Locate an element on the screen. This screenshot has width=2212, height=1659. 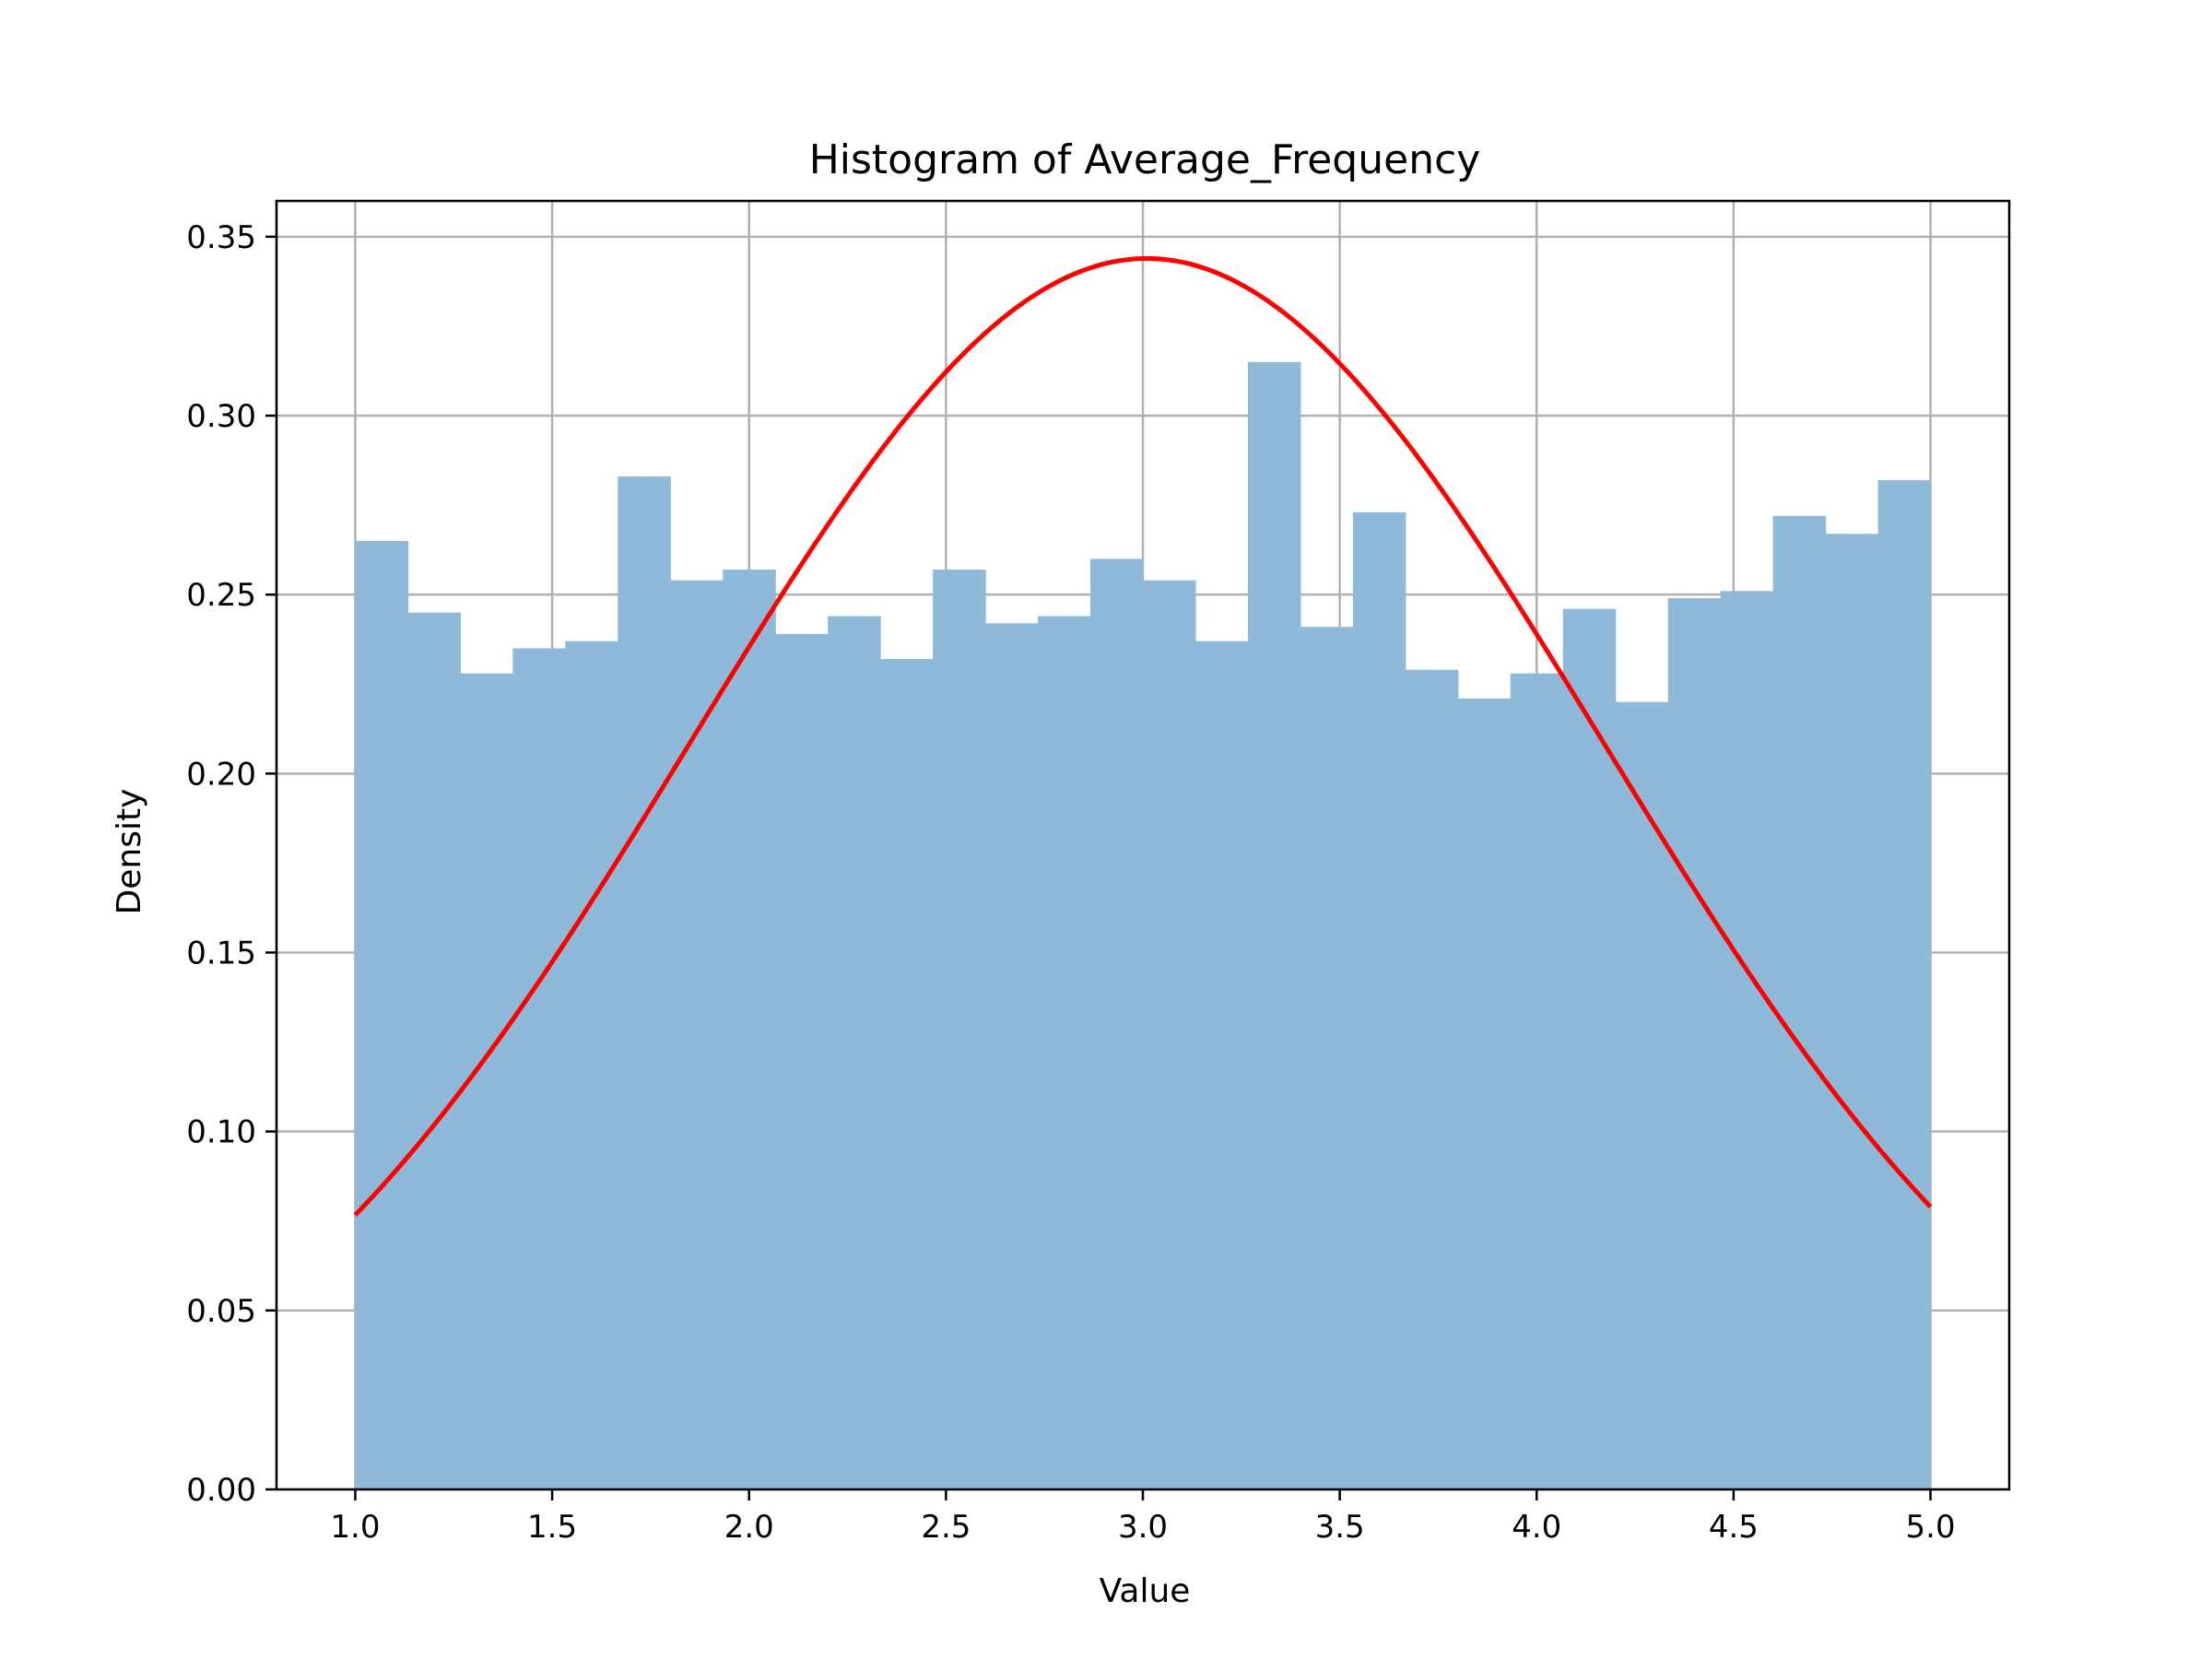
chart-title: Histogram of Average_Frequency is located at coordinates (1145, 159).